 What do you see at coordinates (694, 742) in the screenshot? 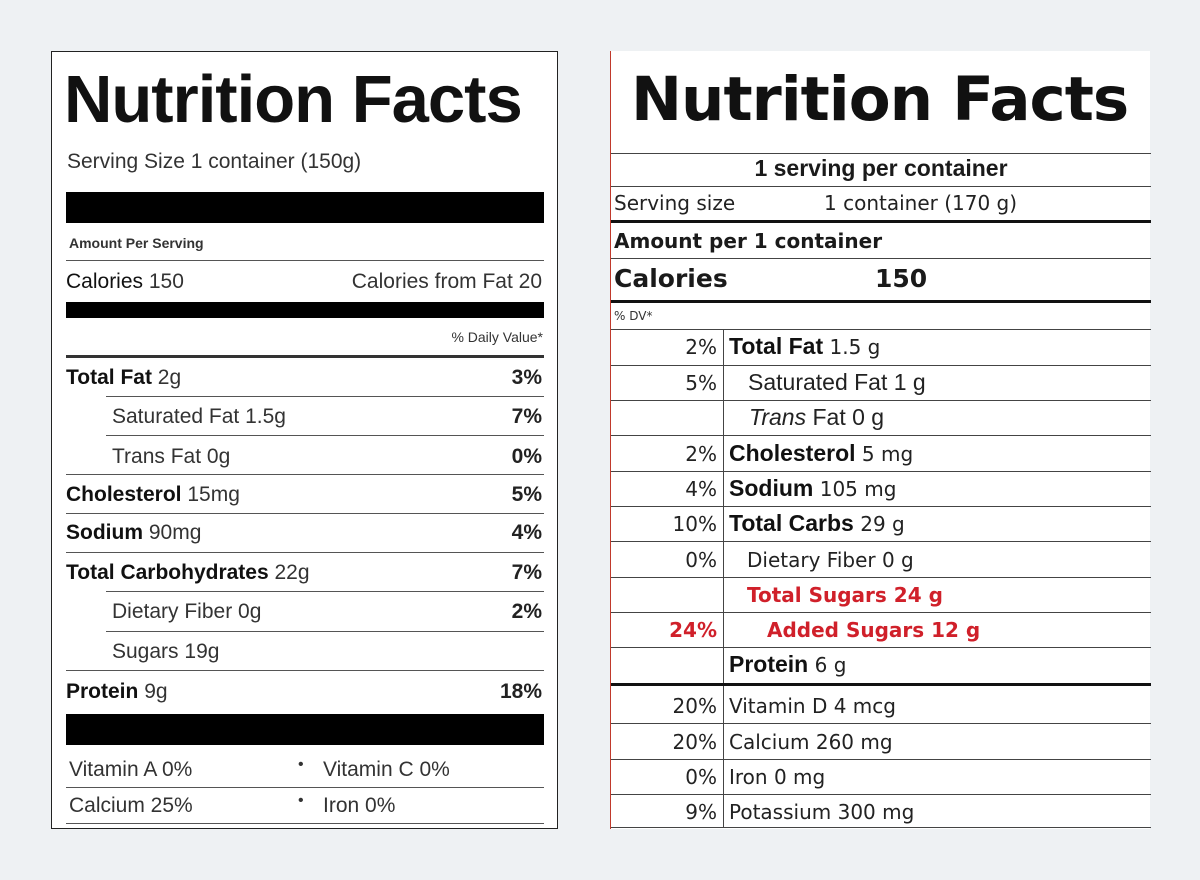
I see `new-pct-calcium: 20%` at bounding box center [694, 742].